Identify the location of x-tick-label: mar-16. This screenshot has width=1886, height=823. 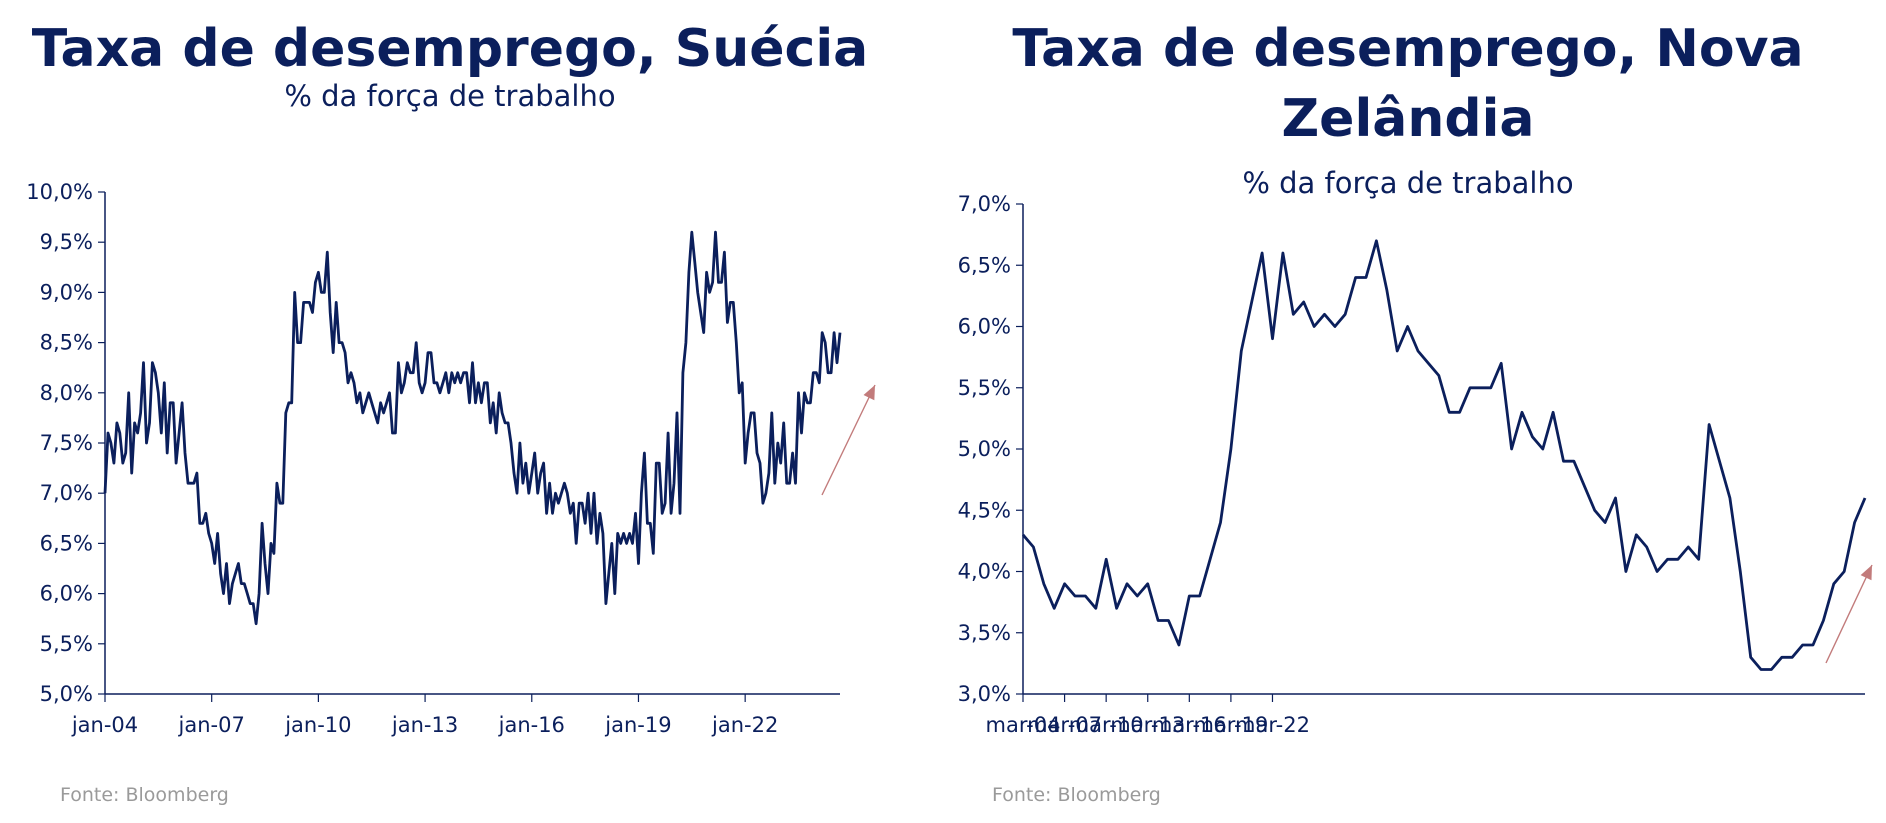
(1189, 725).